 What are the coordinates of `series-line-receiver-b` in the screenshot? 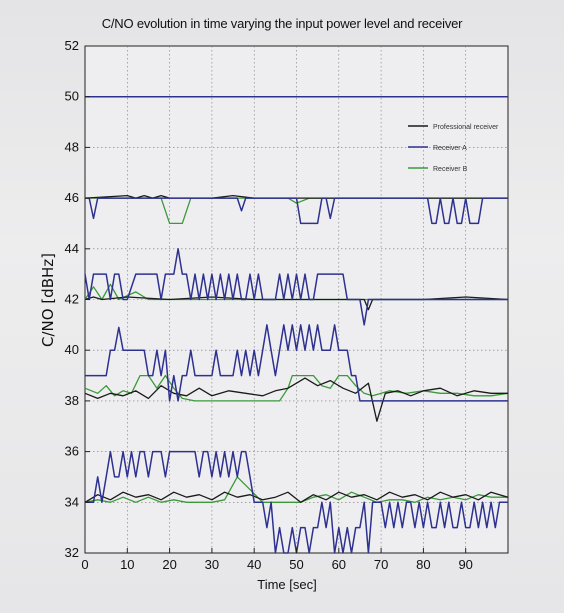 It's located at (296, 489).